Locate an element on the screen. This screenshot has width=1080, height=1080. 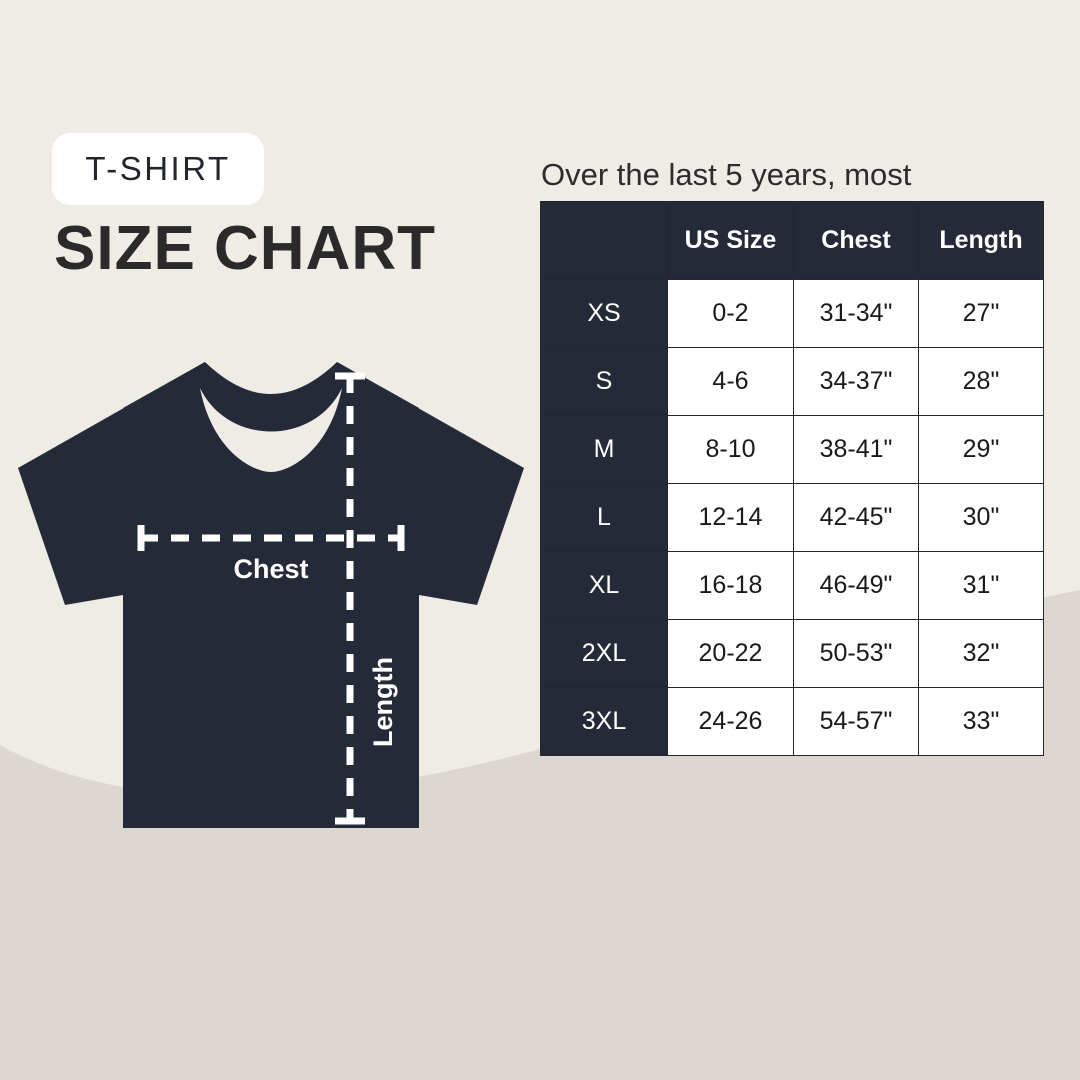
cell-length: 30" is located at coordinates (981, 517).